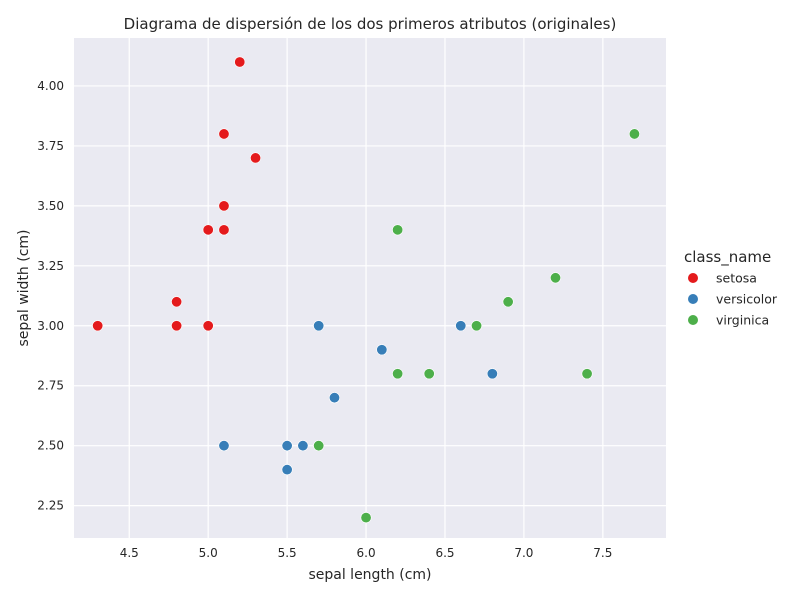 This screenshot has height=600, width=800. I want to click on legend-items: setosa versicolor virginica, so click(733, 299).